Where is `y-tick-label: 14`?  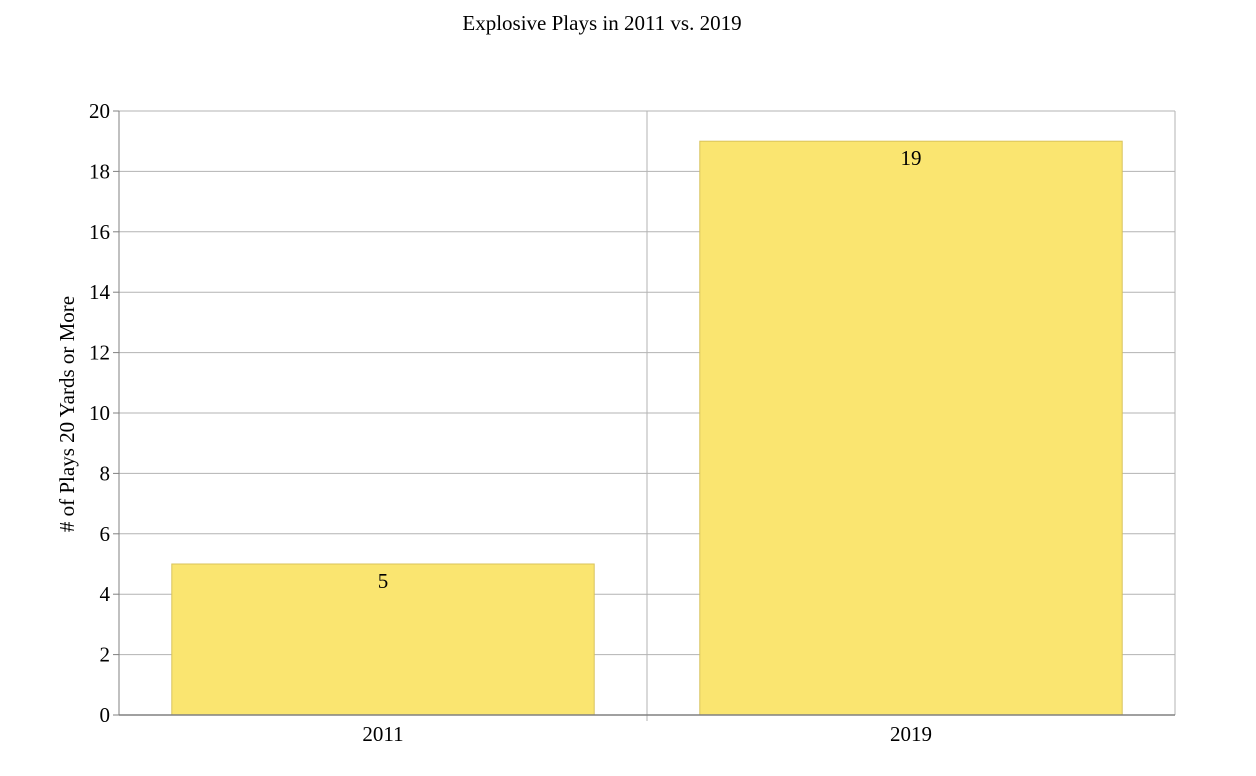 y-tick-label: 14 is located at coordinates (100, 292).